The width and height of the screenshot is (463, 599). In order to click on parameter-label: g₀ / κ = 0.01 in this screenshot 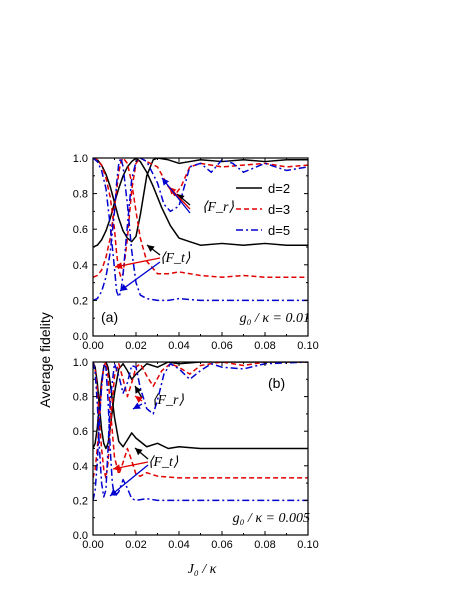, I will do `click(275, 318)`.